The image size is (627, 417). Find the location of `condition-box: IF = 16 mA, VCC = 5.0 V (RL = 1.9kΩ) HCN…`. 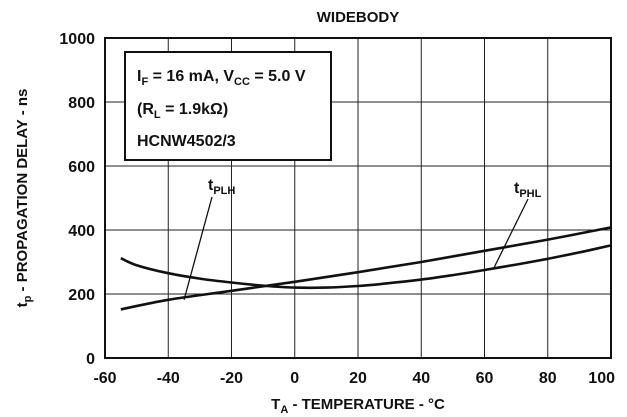

condition-box: IF = 16 mA, VCC = 5.0 V (RL = 1.9kΩ) HCN… is located at coordinates (228, 106).